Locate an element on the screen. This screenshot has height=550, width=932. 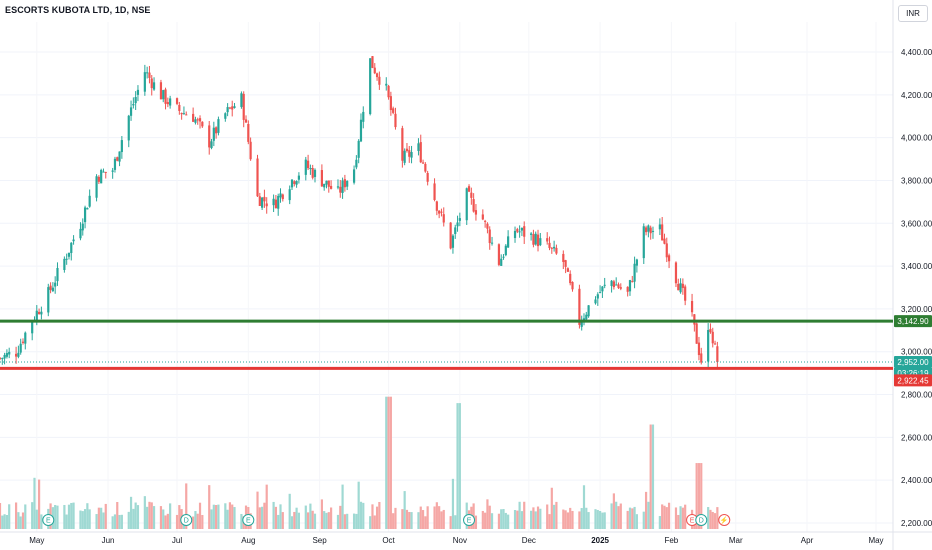
earnings-label: E is located at coordinates (248, 521).